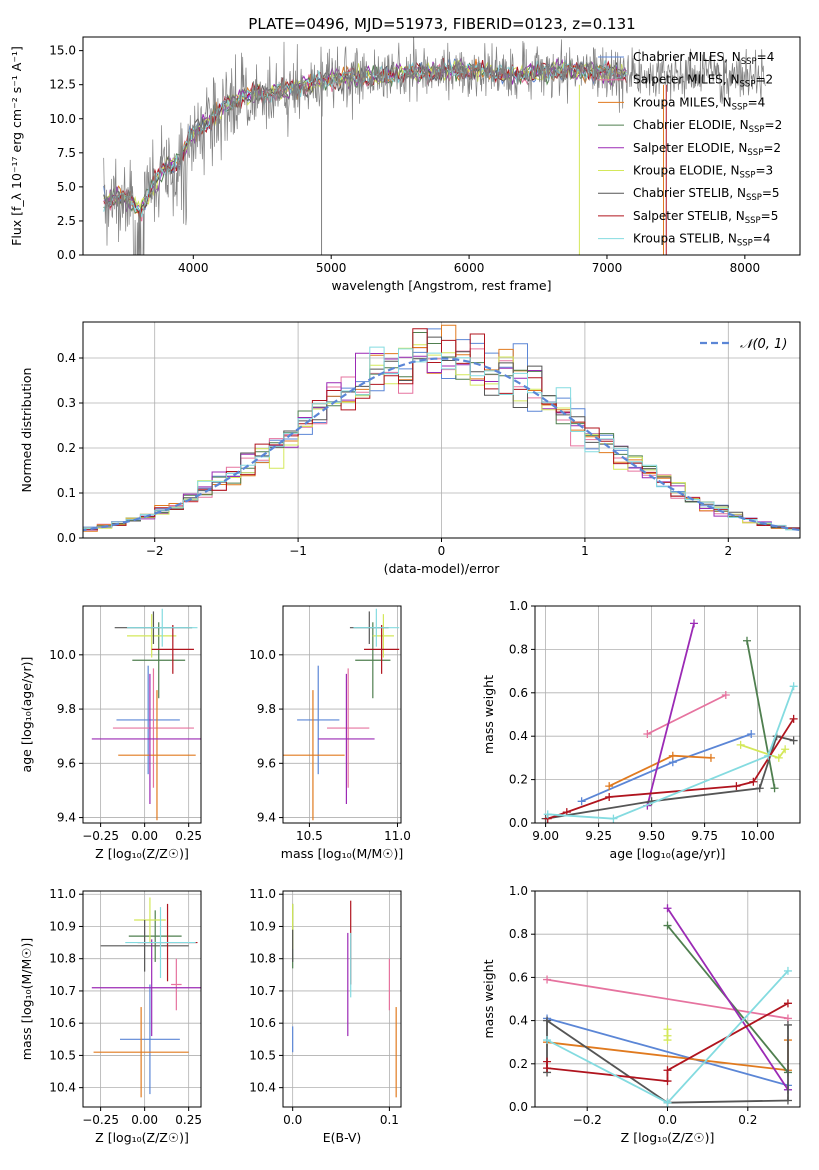  I want to click on x-tick-label: 10.5, so click(309, 836).